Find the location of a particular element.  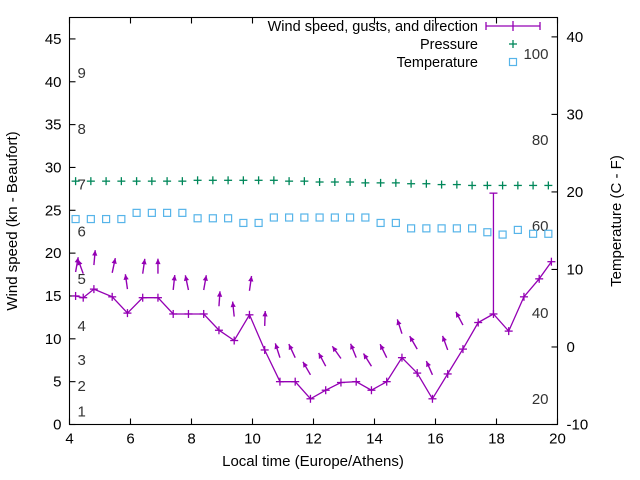

svg-text: 60 is located at coordinates (540, 226).